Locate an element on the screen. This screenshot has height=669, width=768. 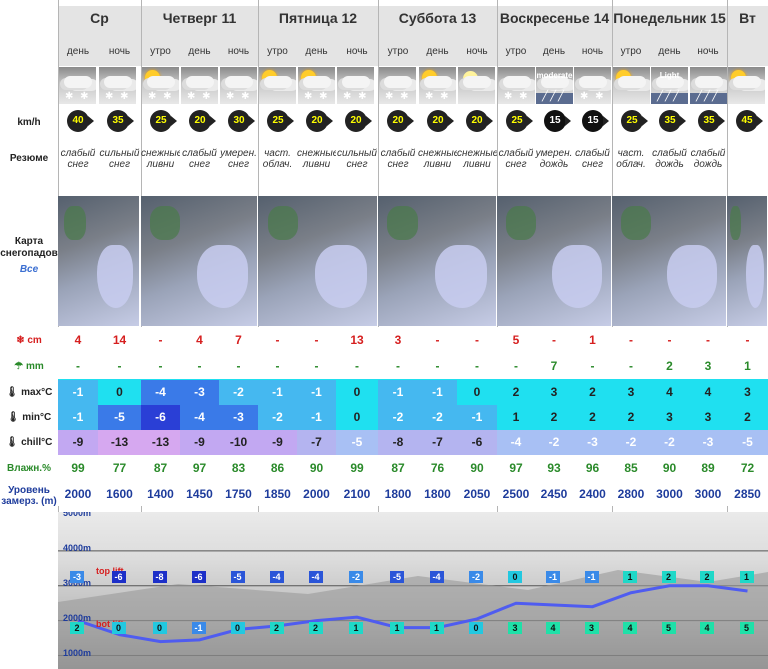
freeze-level-cell: 1600 is located at coordinates (119, 494).